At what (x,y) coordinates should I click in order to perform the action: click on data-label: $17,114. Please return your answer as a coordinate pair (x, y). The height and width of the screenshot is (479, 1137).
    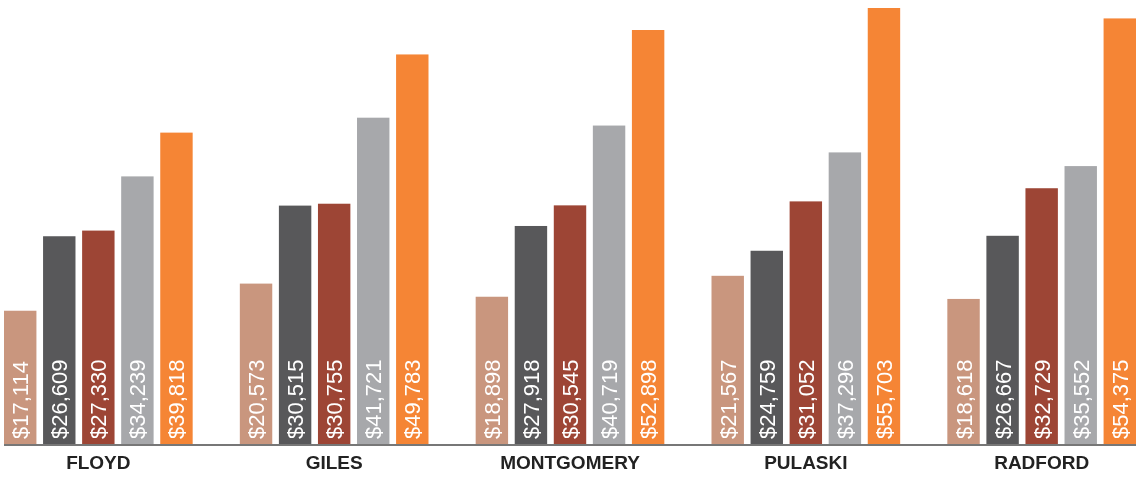
    Looking at the image, I should click on (21, 400).